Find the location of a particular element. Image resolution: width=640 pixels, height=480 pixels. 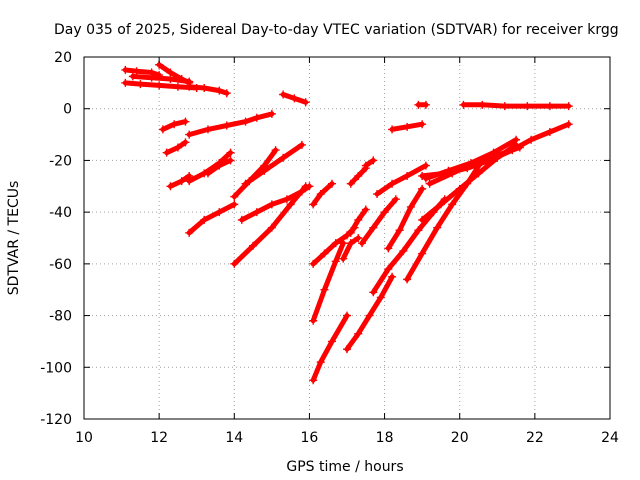

x-tick-label: 22 is located at coordinates (535, 438).